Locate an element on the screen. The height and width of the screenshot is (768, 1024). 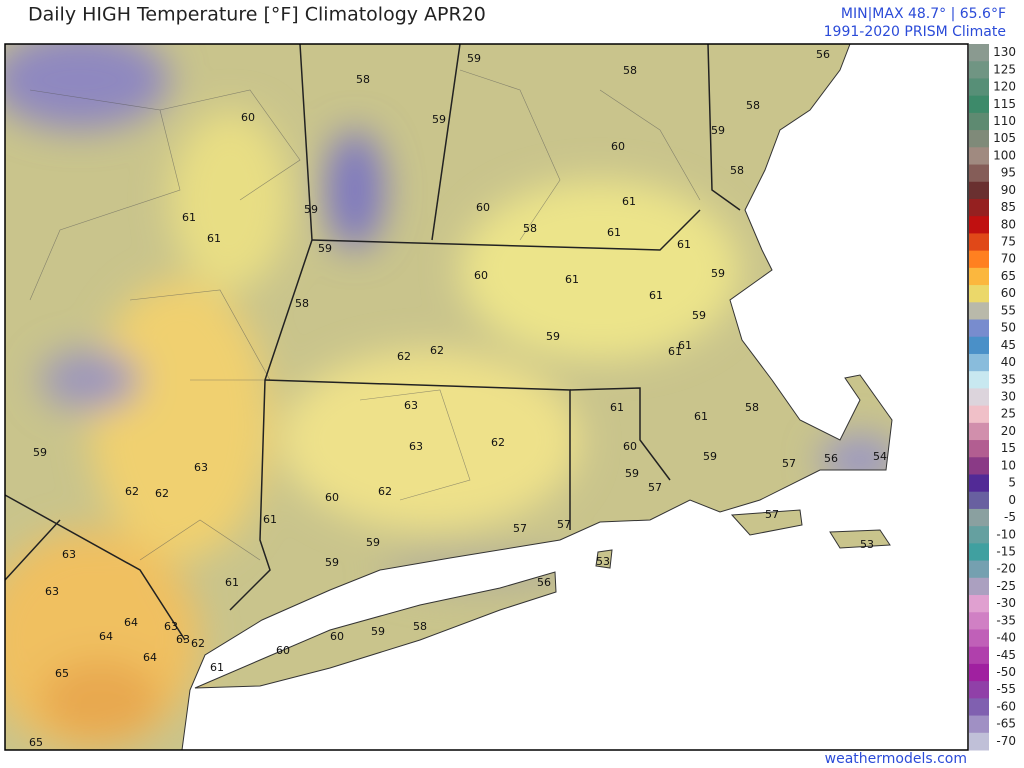
colorbar-label: -15 is located at coordinates (1006, 551).